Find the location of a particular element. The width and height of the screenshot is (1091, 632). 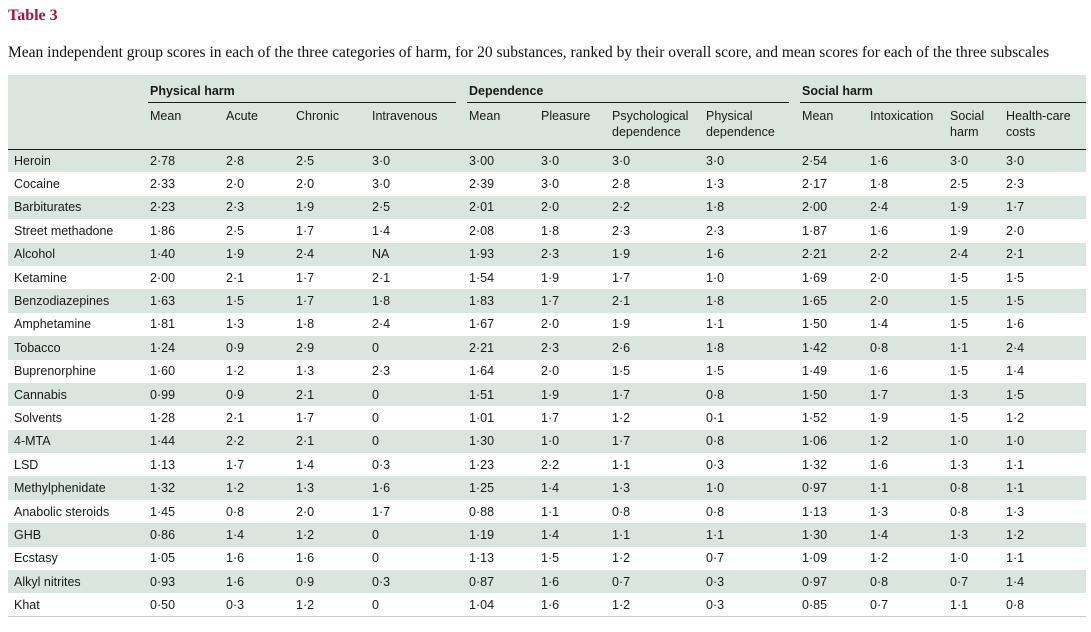

group-header-row: Physical harm Dependence Social harm is located at coordinates (547, 112).